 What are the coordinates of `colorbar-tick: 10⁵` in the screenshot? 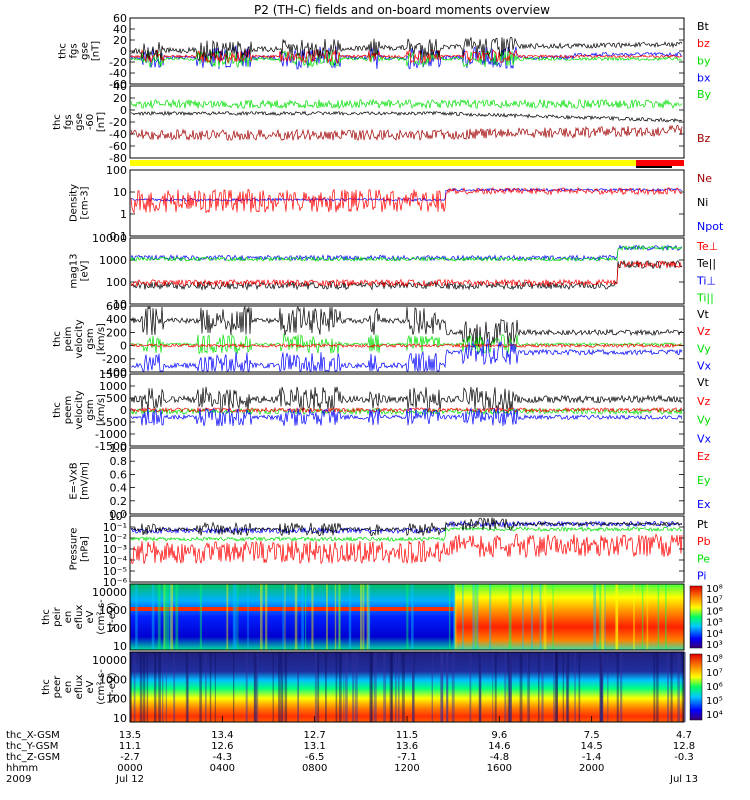 It's located at (714, 701).